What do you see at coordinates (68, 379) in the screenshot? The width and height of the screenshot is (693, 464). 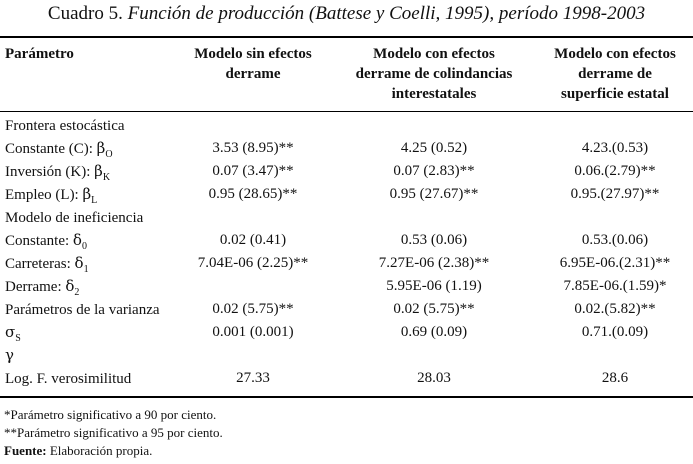 I see `row-label: Log. F. verosimilitud` at bounding box center [68, 379].